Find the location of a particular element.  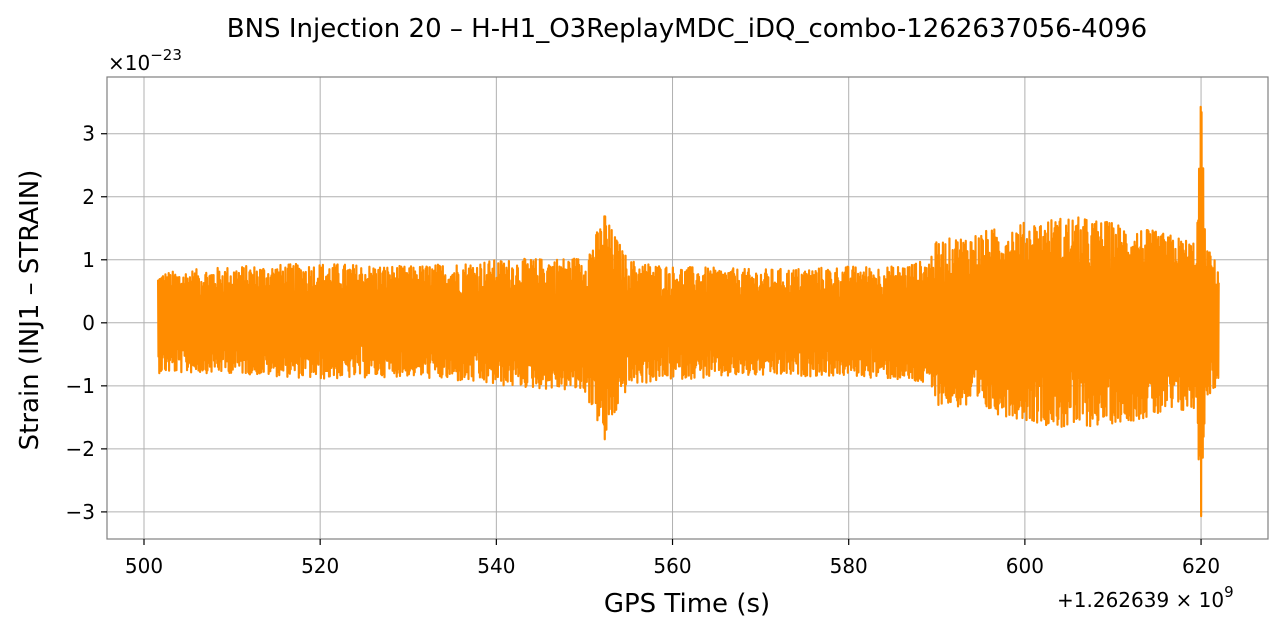

y-axis-label: Strain (INJ1 – STRAIN) is located at coordinates (30, 310).